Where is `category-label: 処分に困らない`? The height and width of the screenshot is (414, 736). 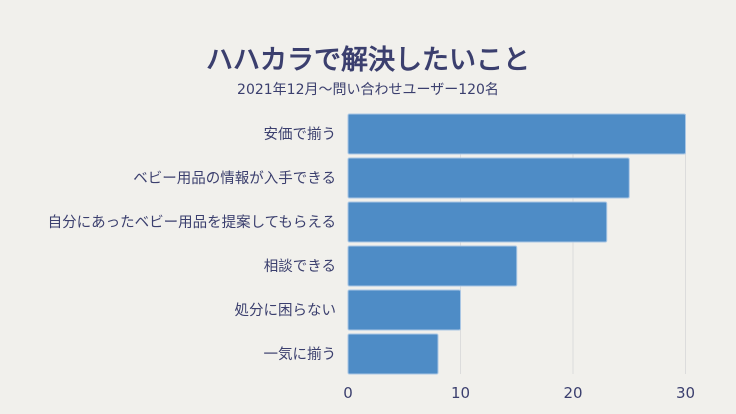
category-label: 処分に困らない is located at coordinates (286, 310).